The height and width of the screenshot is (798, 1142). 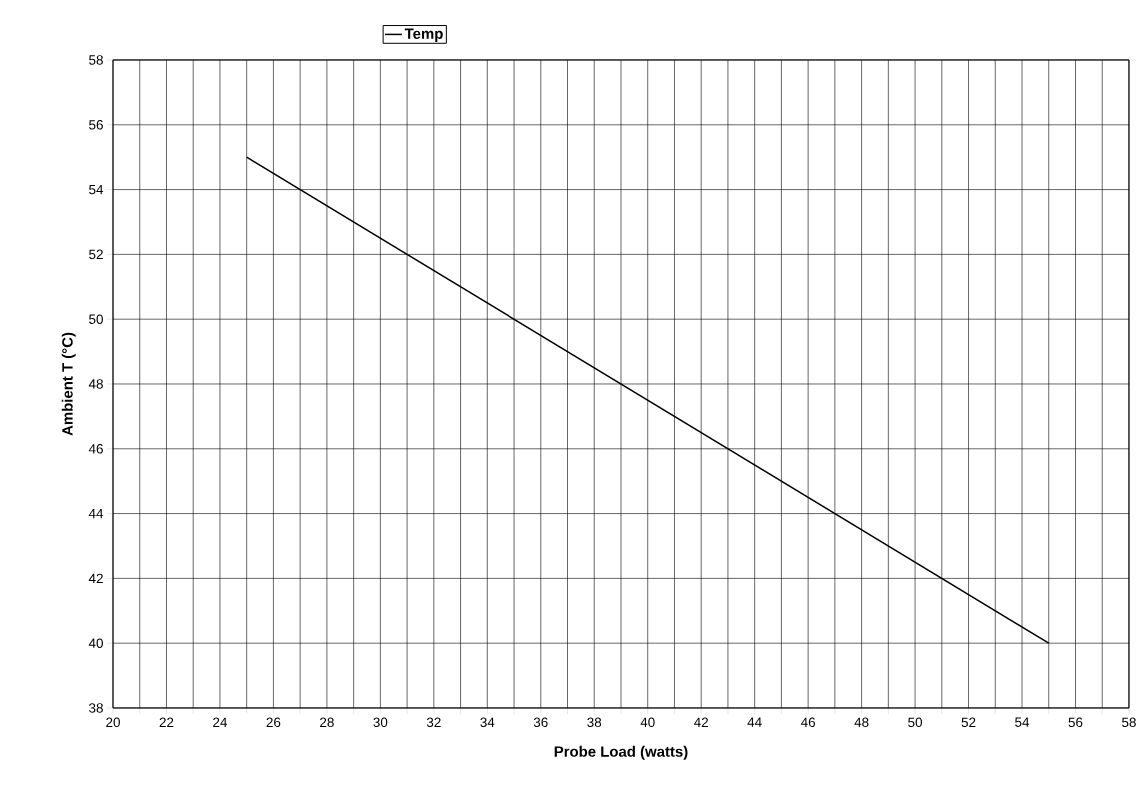 I want to click on x-tick-label: 22, so click(x=166, y=722).